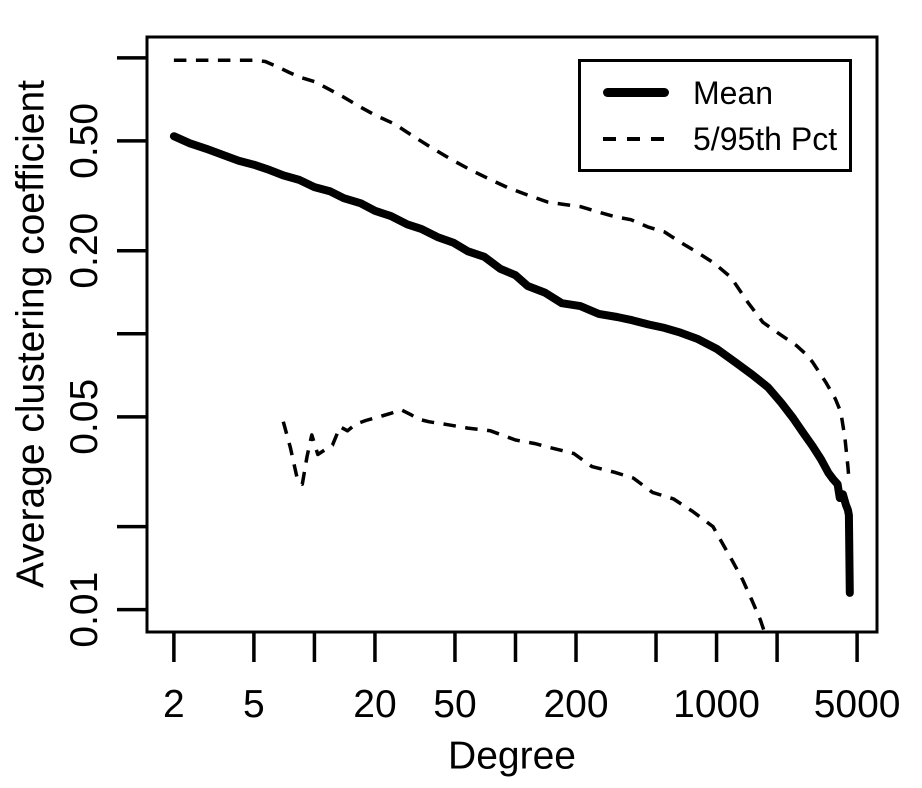 The height and width of the screenshot is (788, 922). I want to click on x-tick-label: 200, so click(575, 704).